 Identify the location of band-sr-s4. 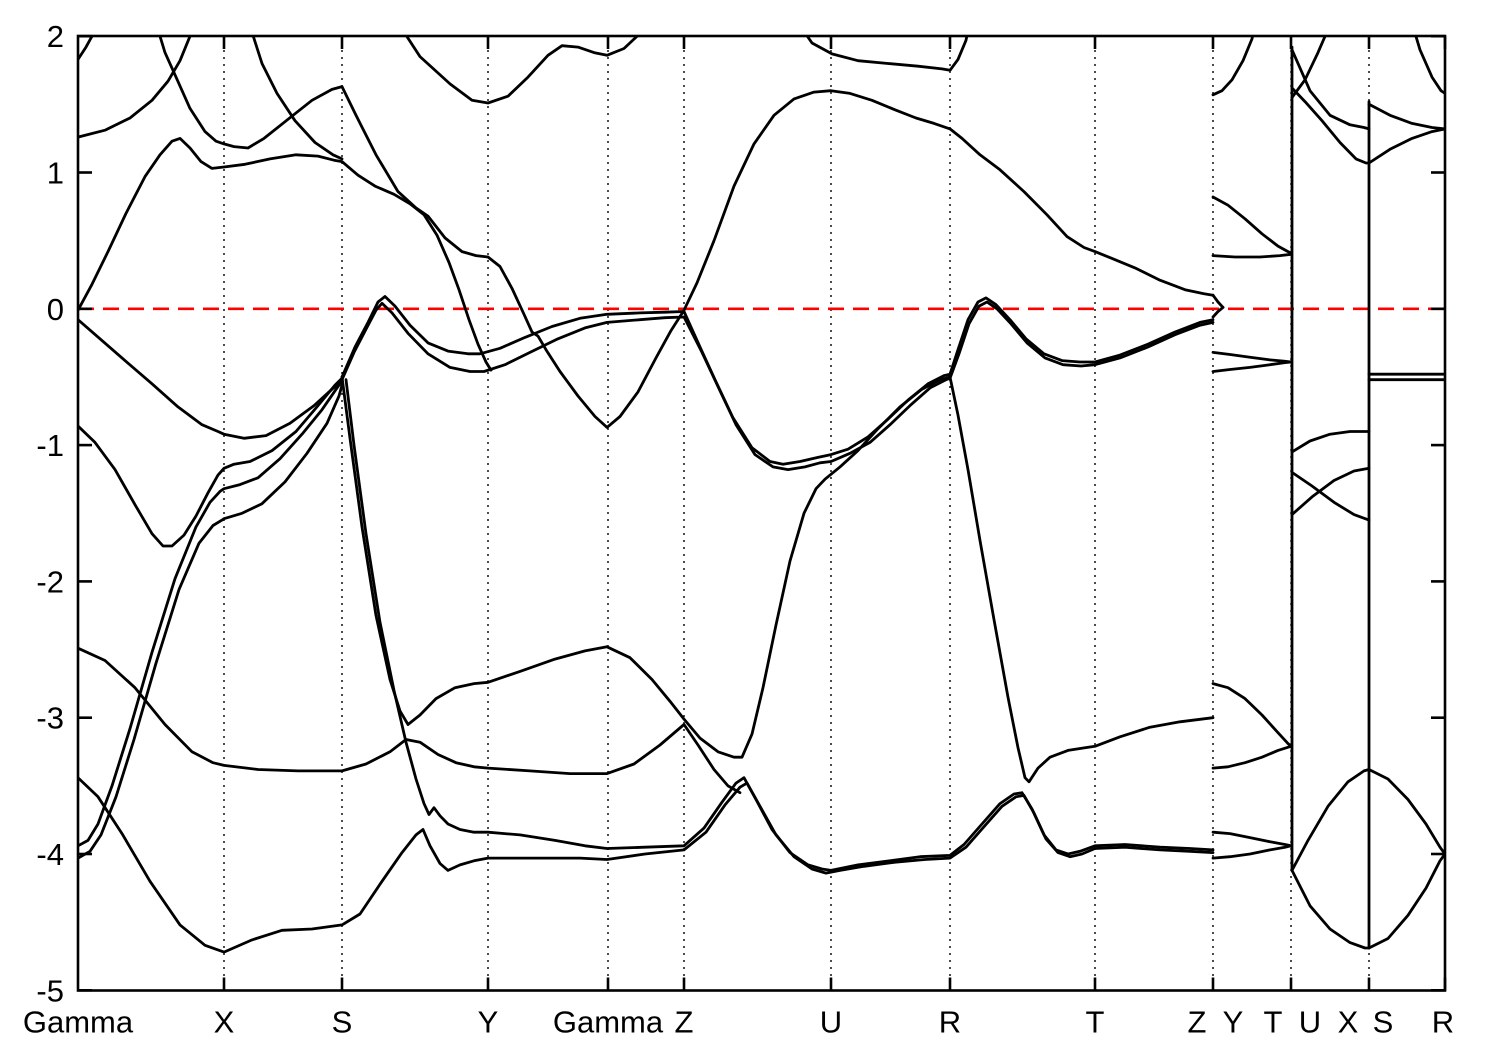
(1406, 116).